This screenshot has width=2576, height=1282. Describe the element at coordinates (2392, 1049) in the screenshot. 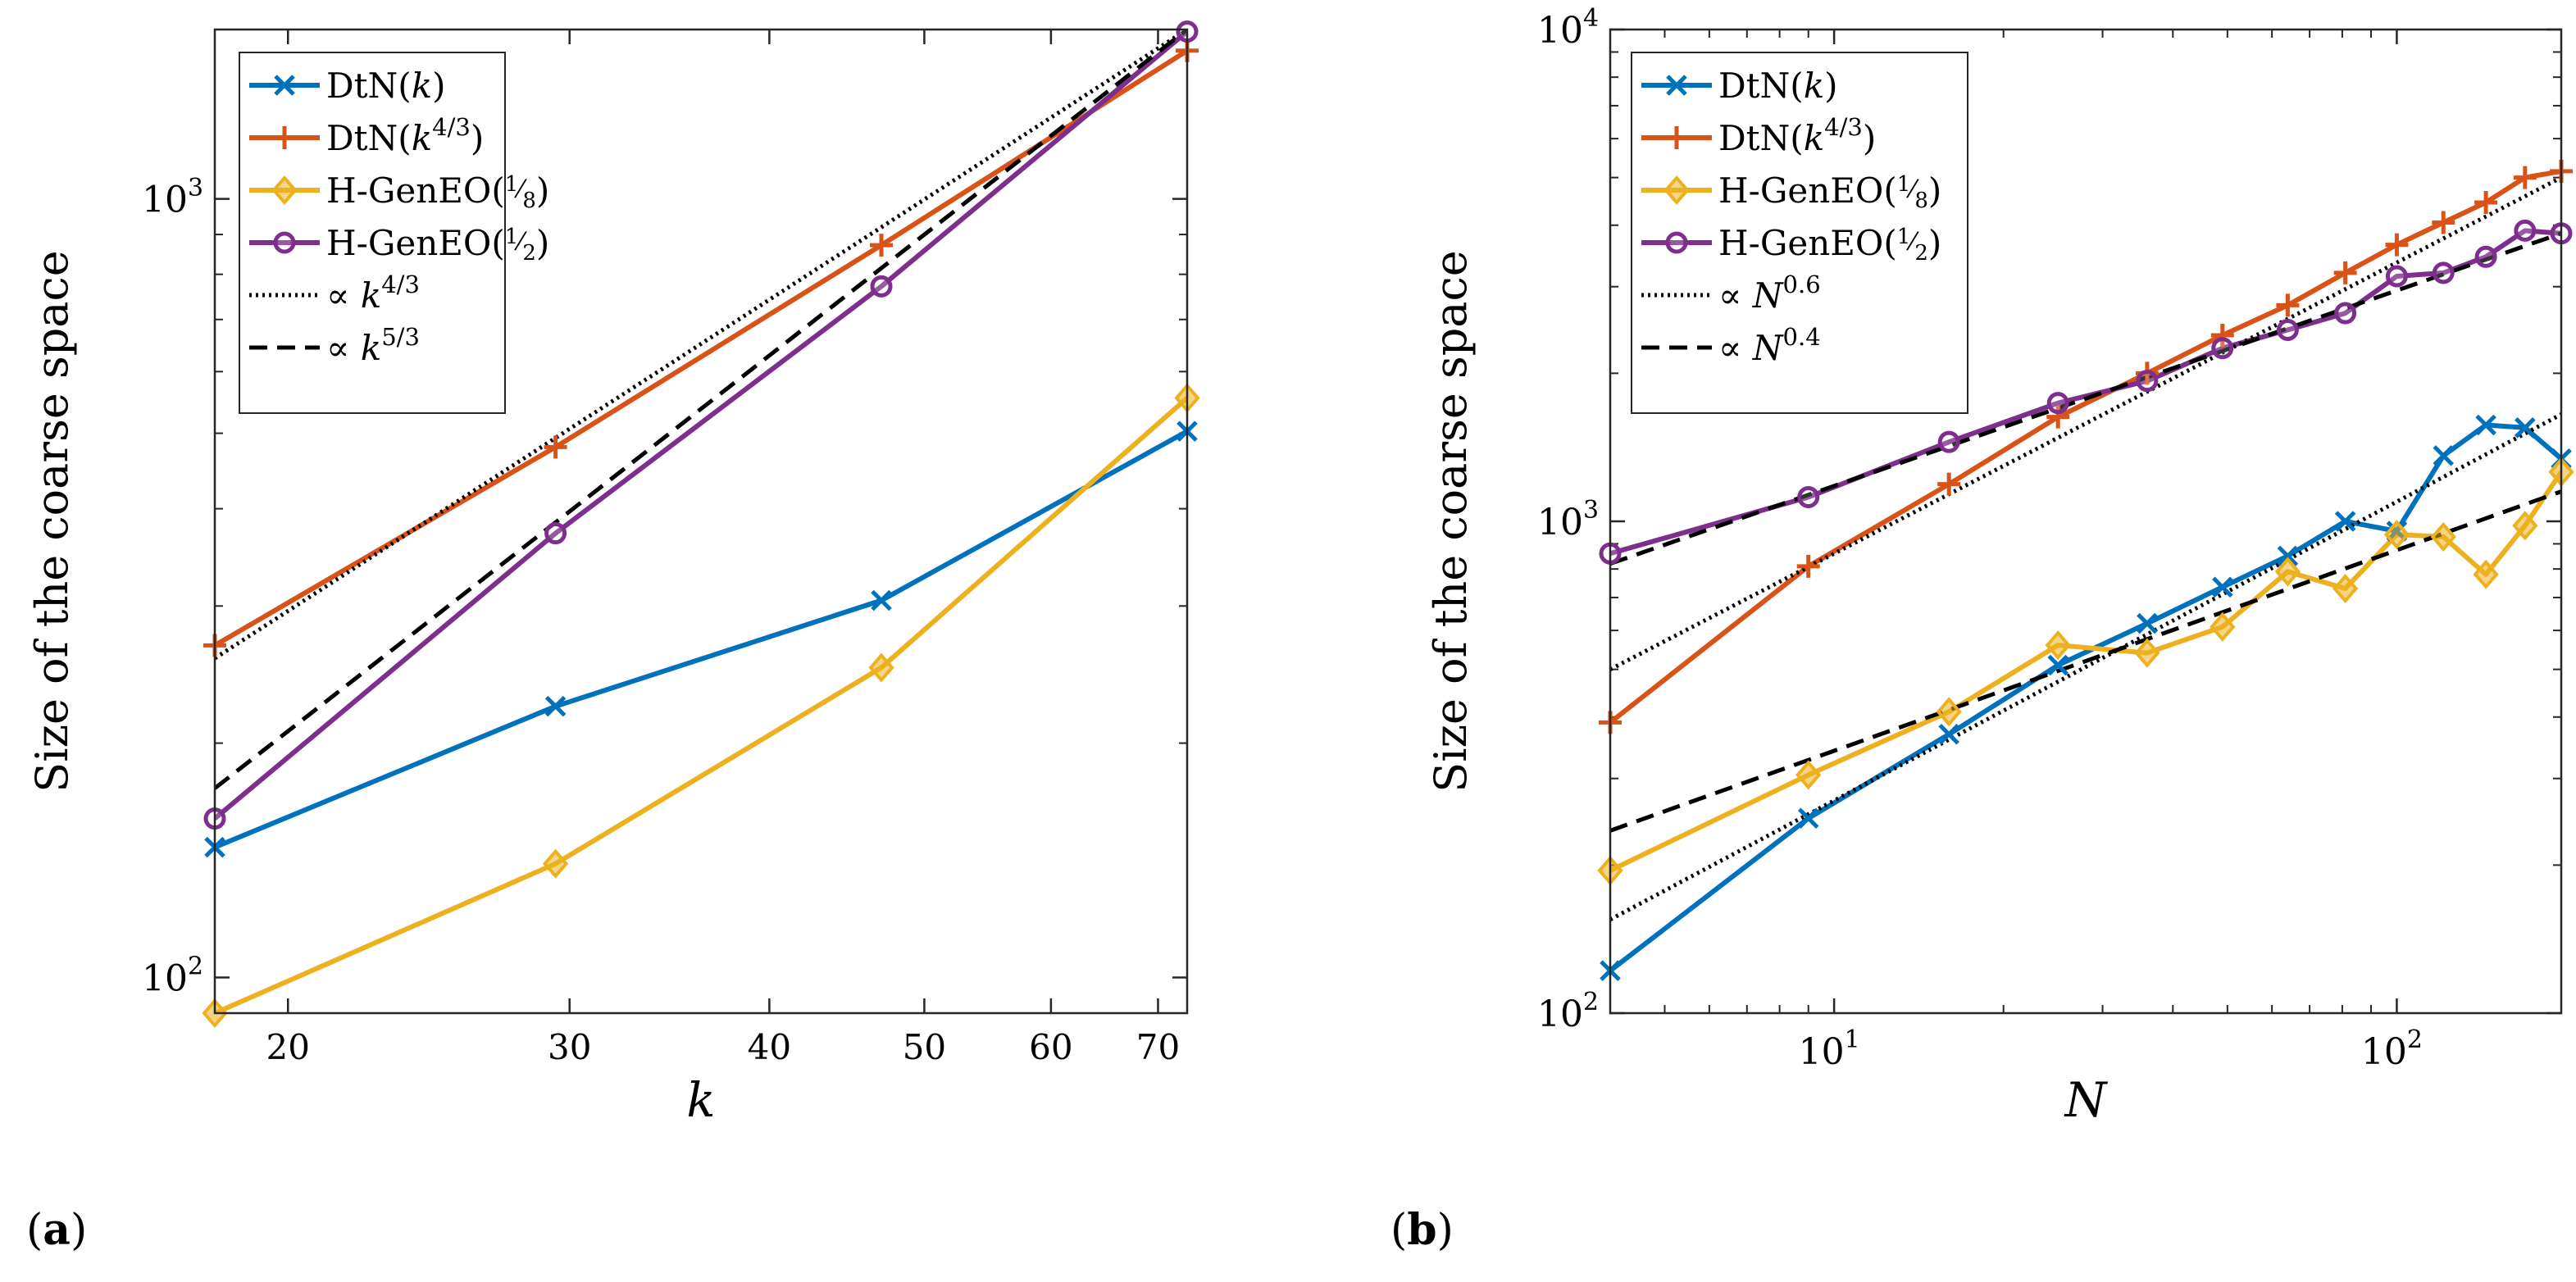

I see `x-tick-label: 10²` at that location.